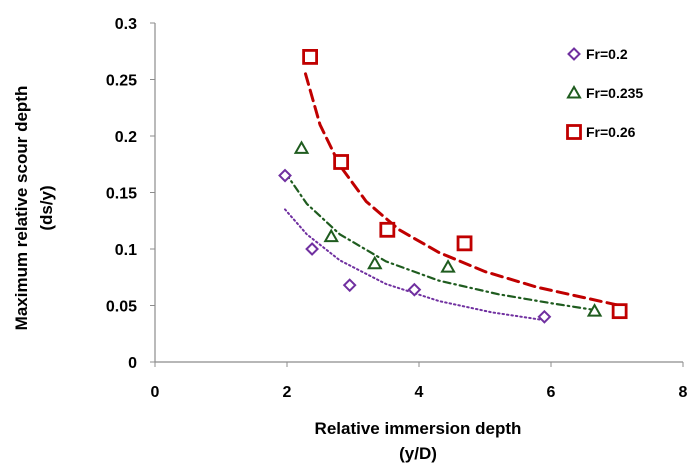 This screenshot has height=468, width=690. Describe the element at coordinates (418, 453) in the screenshot. I see `x-axis-title-line2: (y/D)` at that location.